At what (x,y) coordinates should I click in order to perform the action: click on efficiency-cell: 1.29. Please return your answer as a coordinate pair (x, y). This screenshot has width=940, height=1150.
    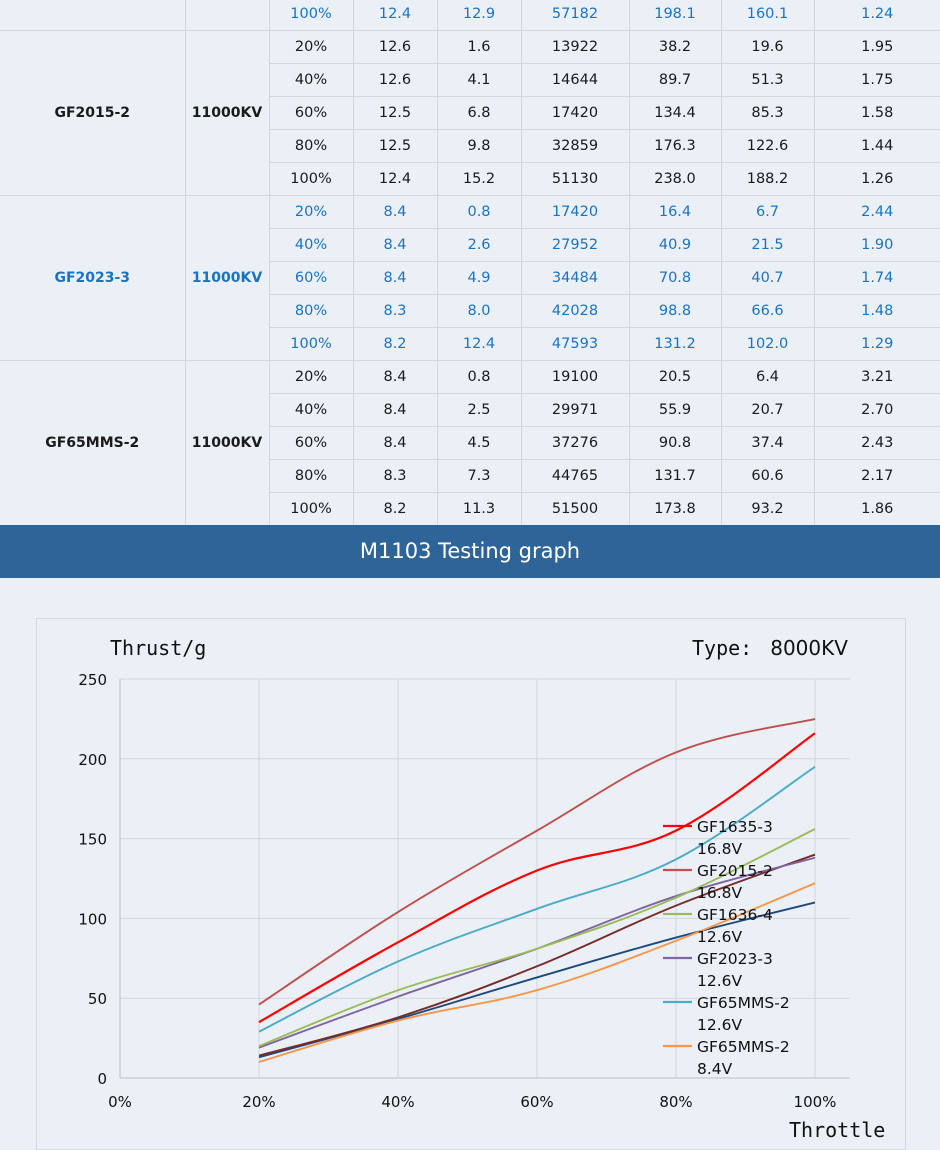
    Looking at the image, I should click on (876, 344).